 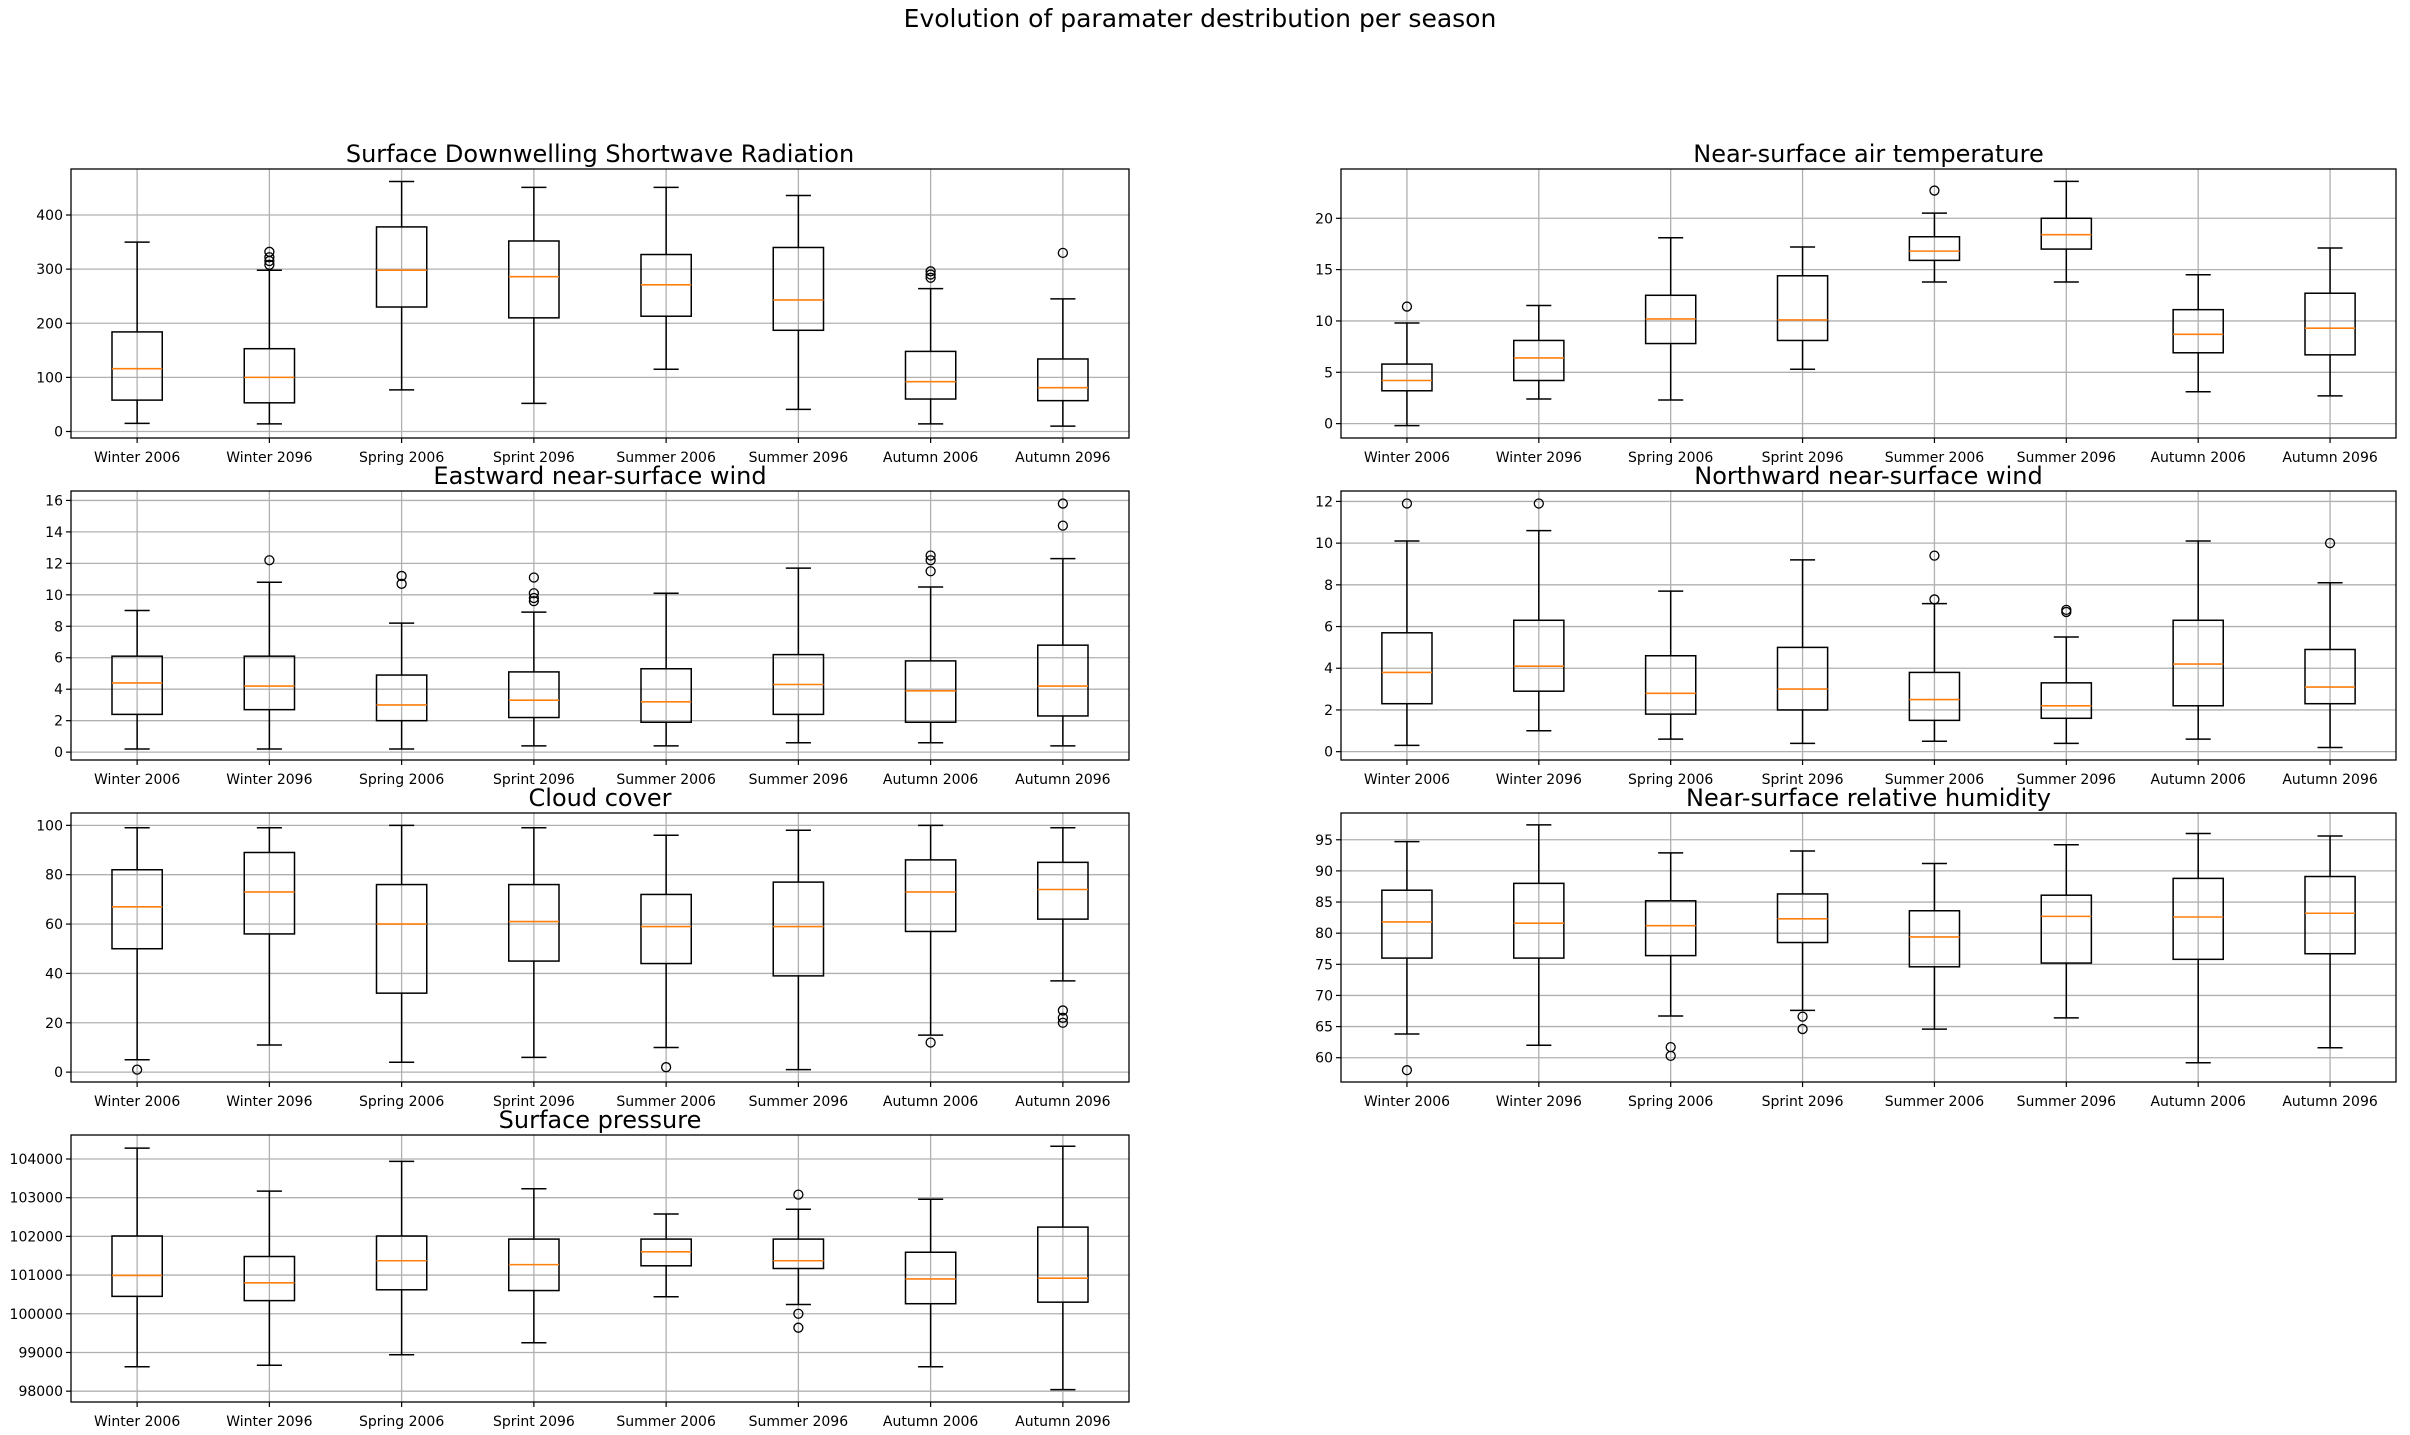 I want to click on y-tick-label: 100, so click(x=49, y=378).